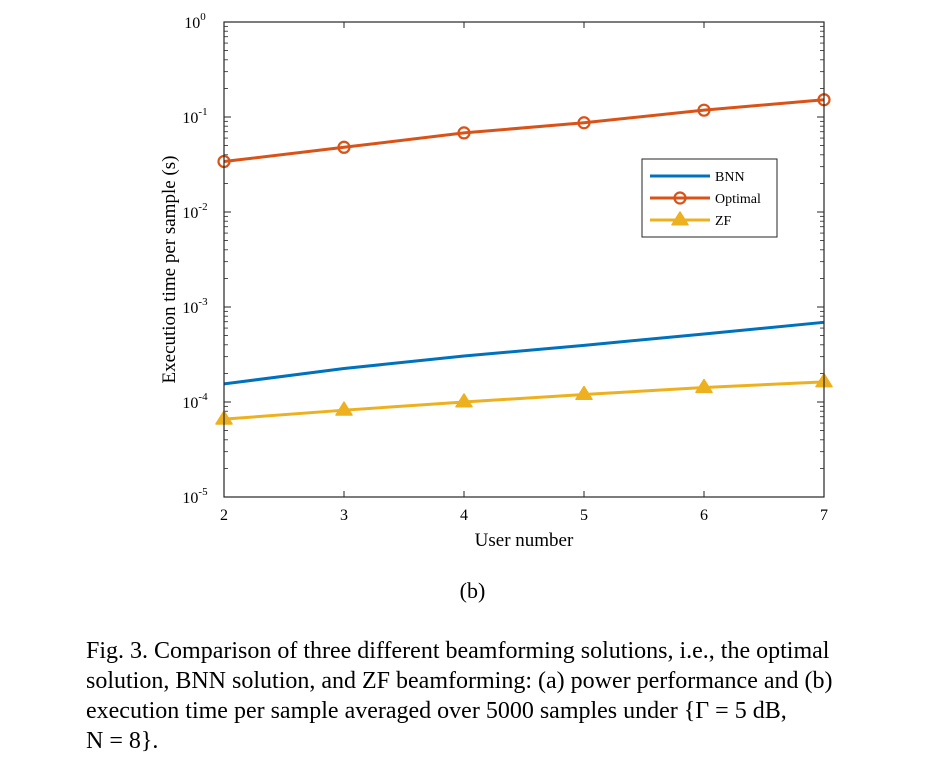 This screenshot has width=945, height=769. I want to click on x-tick-label: 5, so click(584, 515).